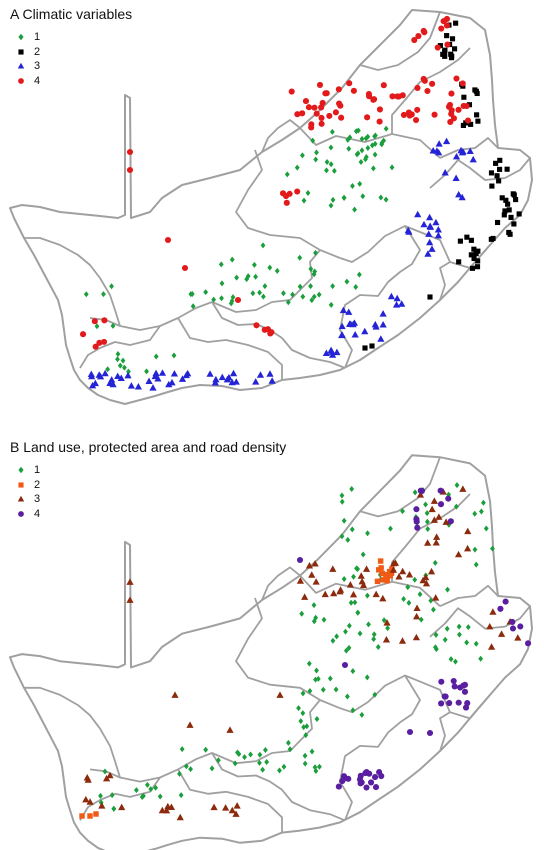 The height and width of the screenshot is (850, 544). Describe the element at coordinates (27, 485) in the screenshot. I see `legend-item-2: 2` at that location.